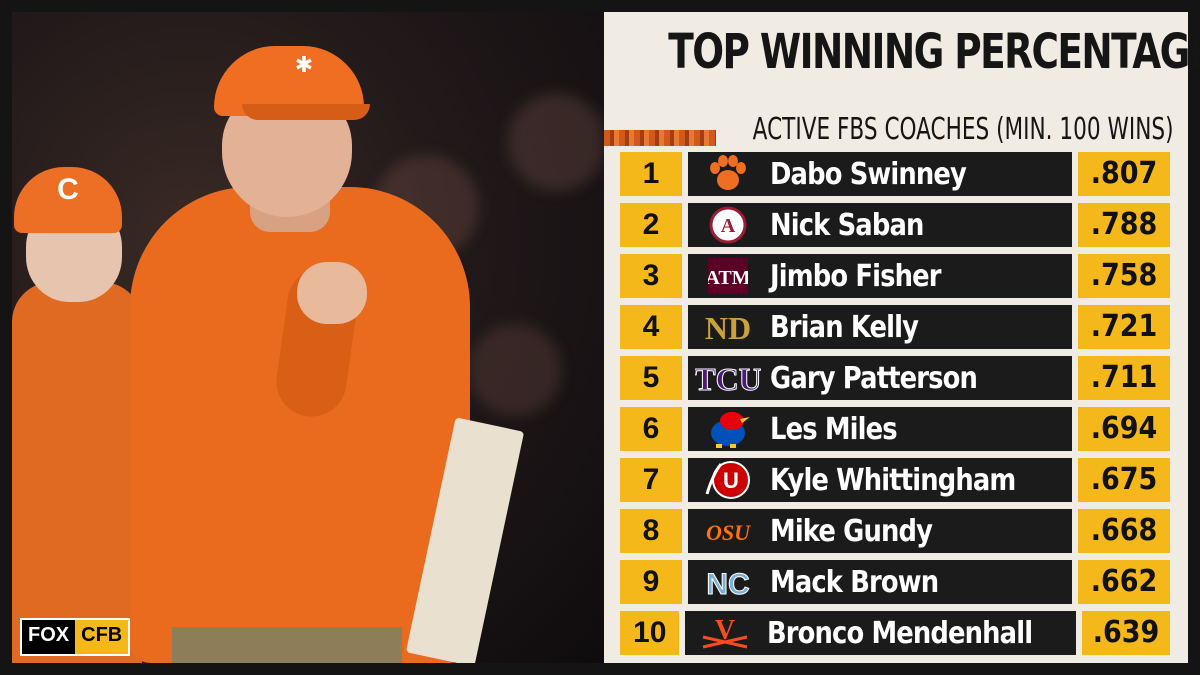 The width and height of the screenshot is (1200, 675). What do you see at coordinates (1124, 429) in the screenshot?
I see `winning-percentage: .694` at bounding box center [1124, 429].